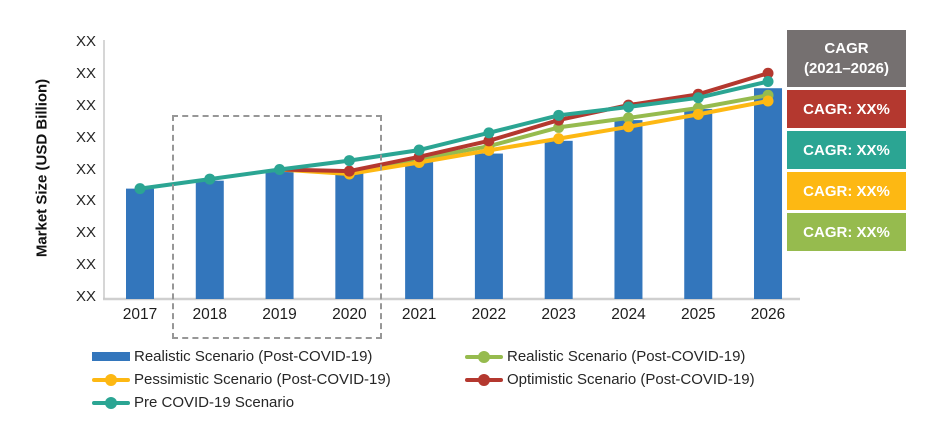 The image size is (942, 440). I want to click on legend-label: Pre COVID-19 Scenario, so click(214, 402).